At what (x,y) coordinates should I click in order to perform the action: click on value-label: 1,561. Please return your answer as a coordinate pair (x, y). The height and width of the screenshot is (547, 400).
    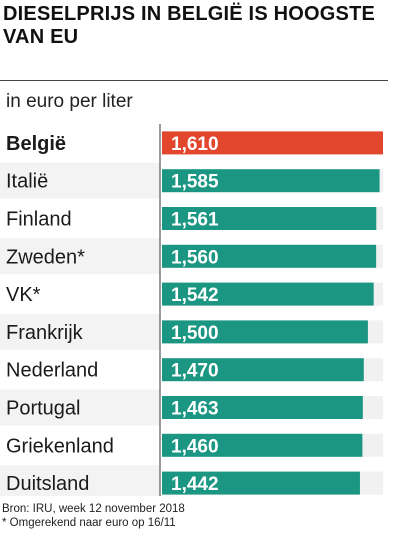
    Looking at the image, I should click on (195, 220).